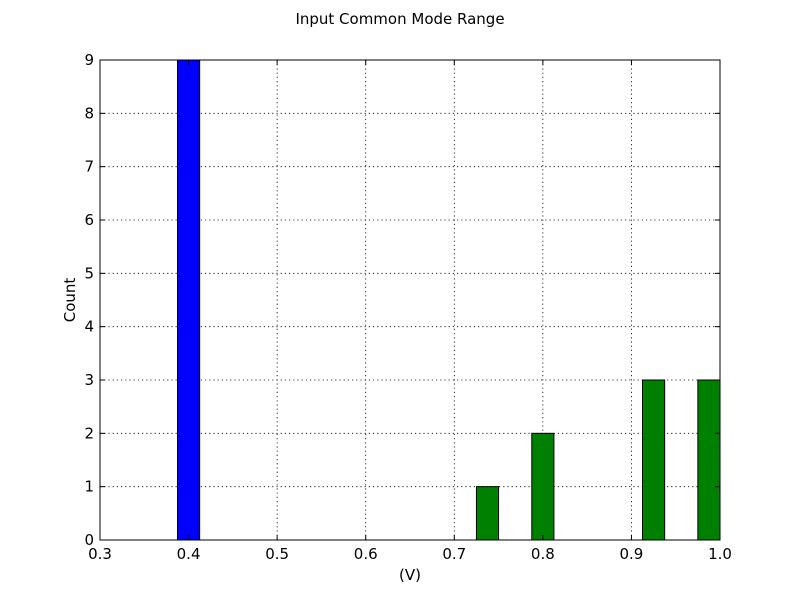 The width and height of the screenshot is (800, 600). I want to click on x-tick-label: 0.4, so click(189, 554).